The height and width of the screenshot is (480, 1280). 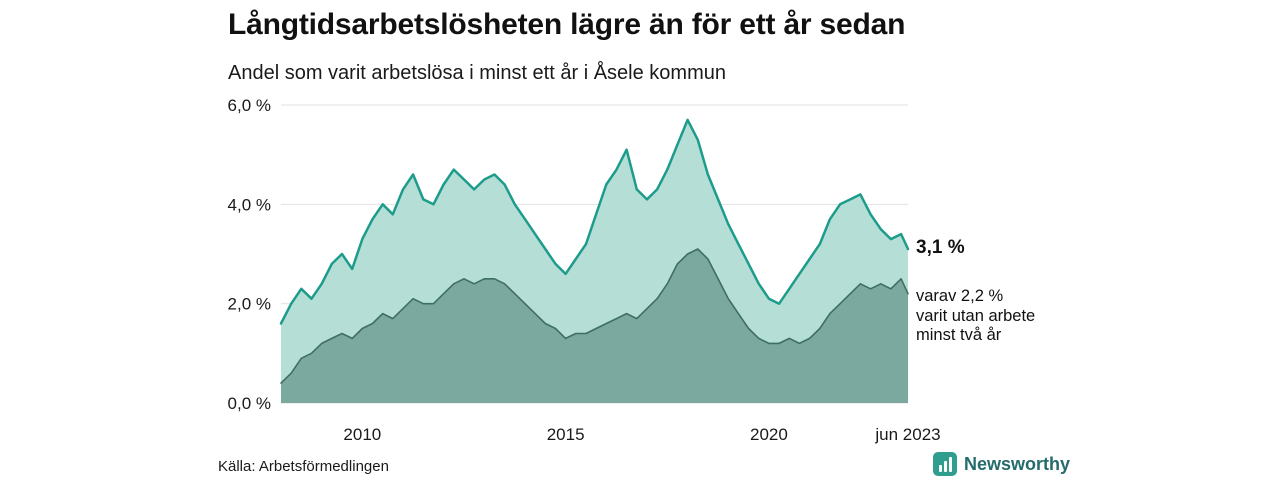 I want to click on x-tick-label: 2020, so click(x=769, y=434).